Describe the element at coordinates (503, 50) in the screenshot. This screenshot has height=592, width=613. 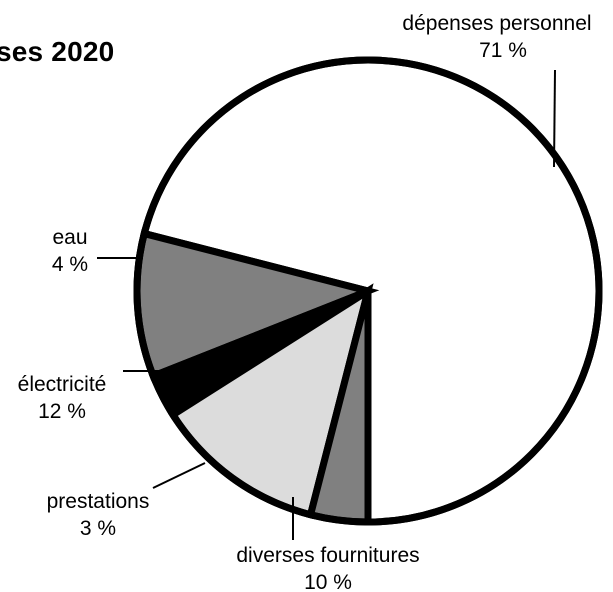
I see `slice-percent-label: 71 %` at that location.